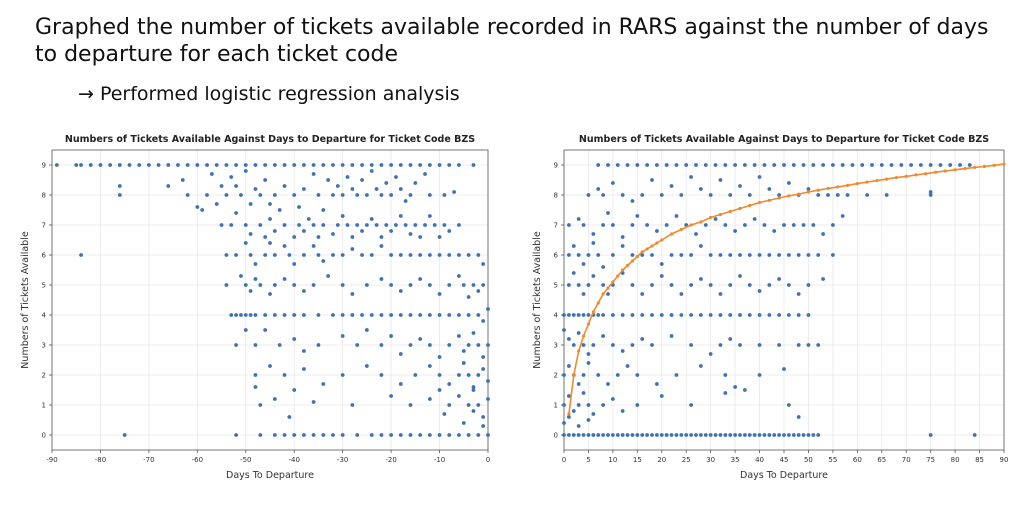 The height and width of the screenshot is (517, 1024). Describe the element at coordinates (270, 475) in the screenshot. I see `x-axis-label: Days To Departure` at that location.